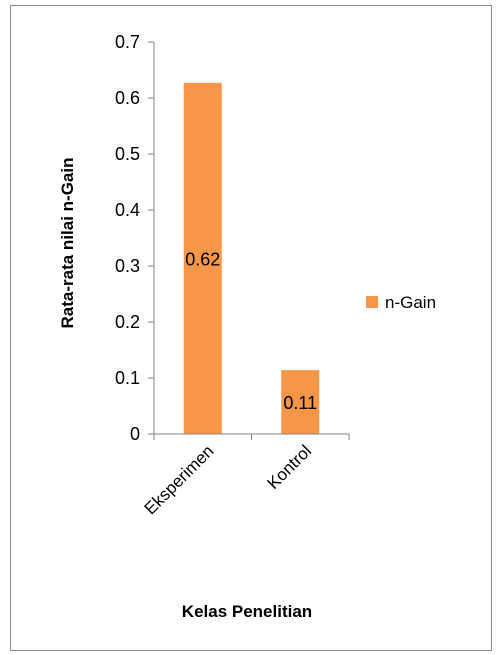  What do you see at coordinates (247, 611) in the screenshot?
I see `x-axis-title: Kelas Penelitian` at bounding box center [247, 611].